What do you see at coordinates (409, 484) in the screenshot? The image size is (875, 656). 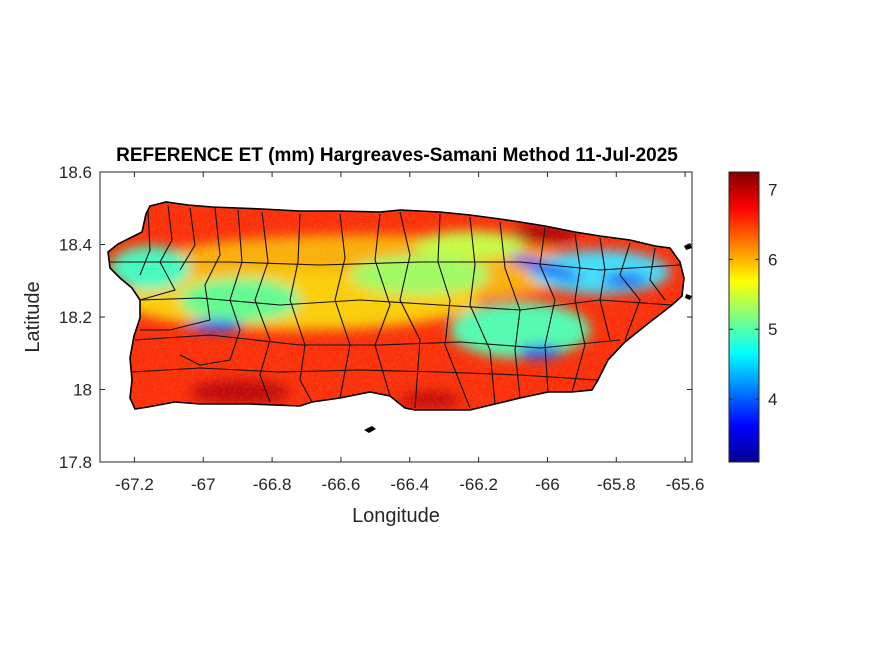 I see `x-tick-label: -66.4` at bounding box center [409, 484].